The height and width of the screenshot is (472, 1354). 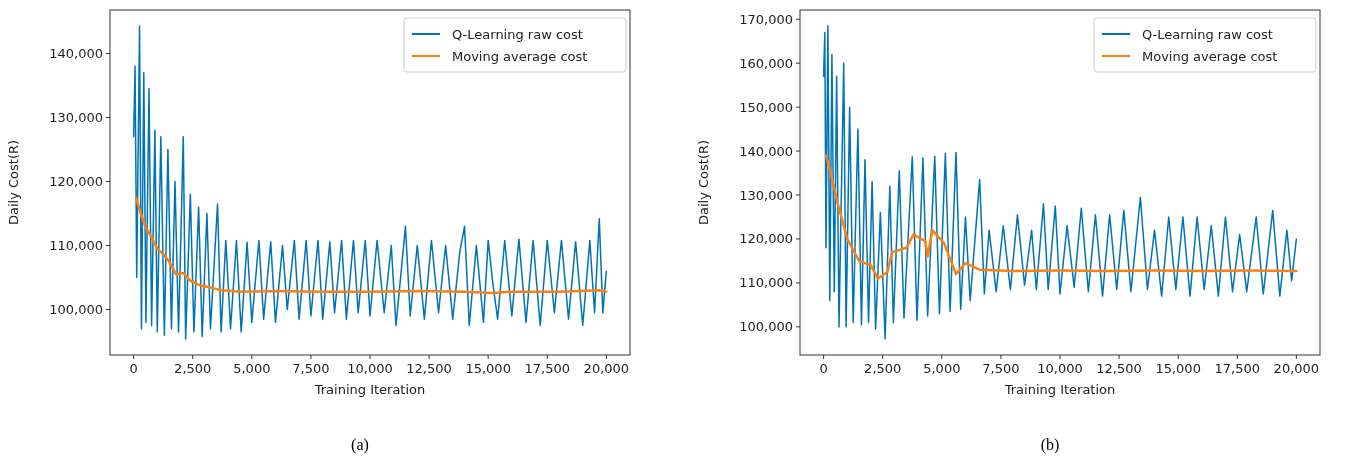 I want to click on text: (b), so click(x=1050, y=445).